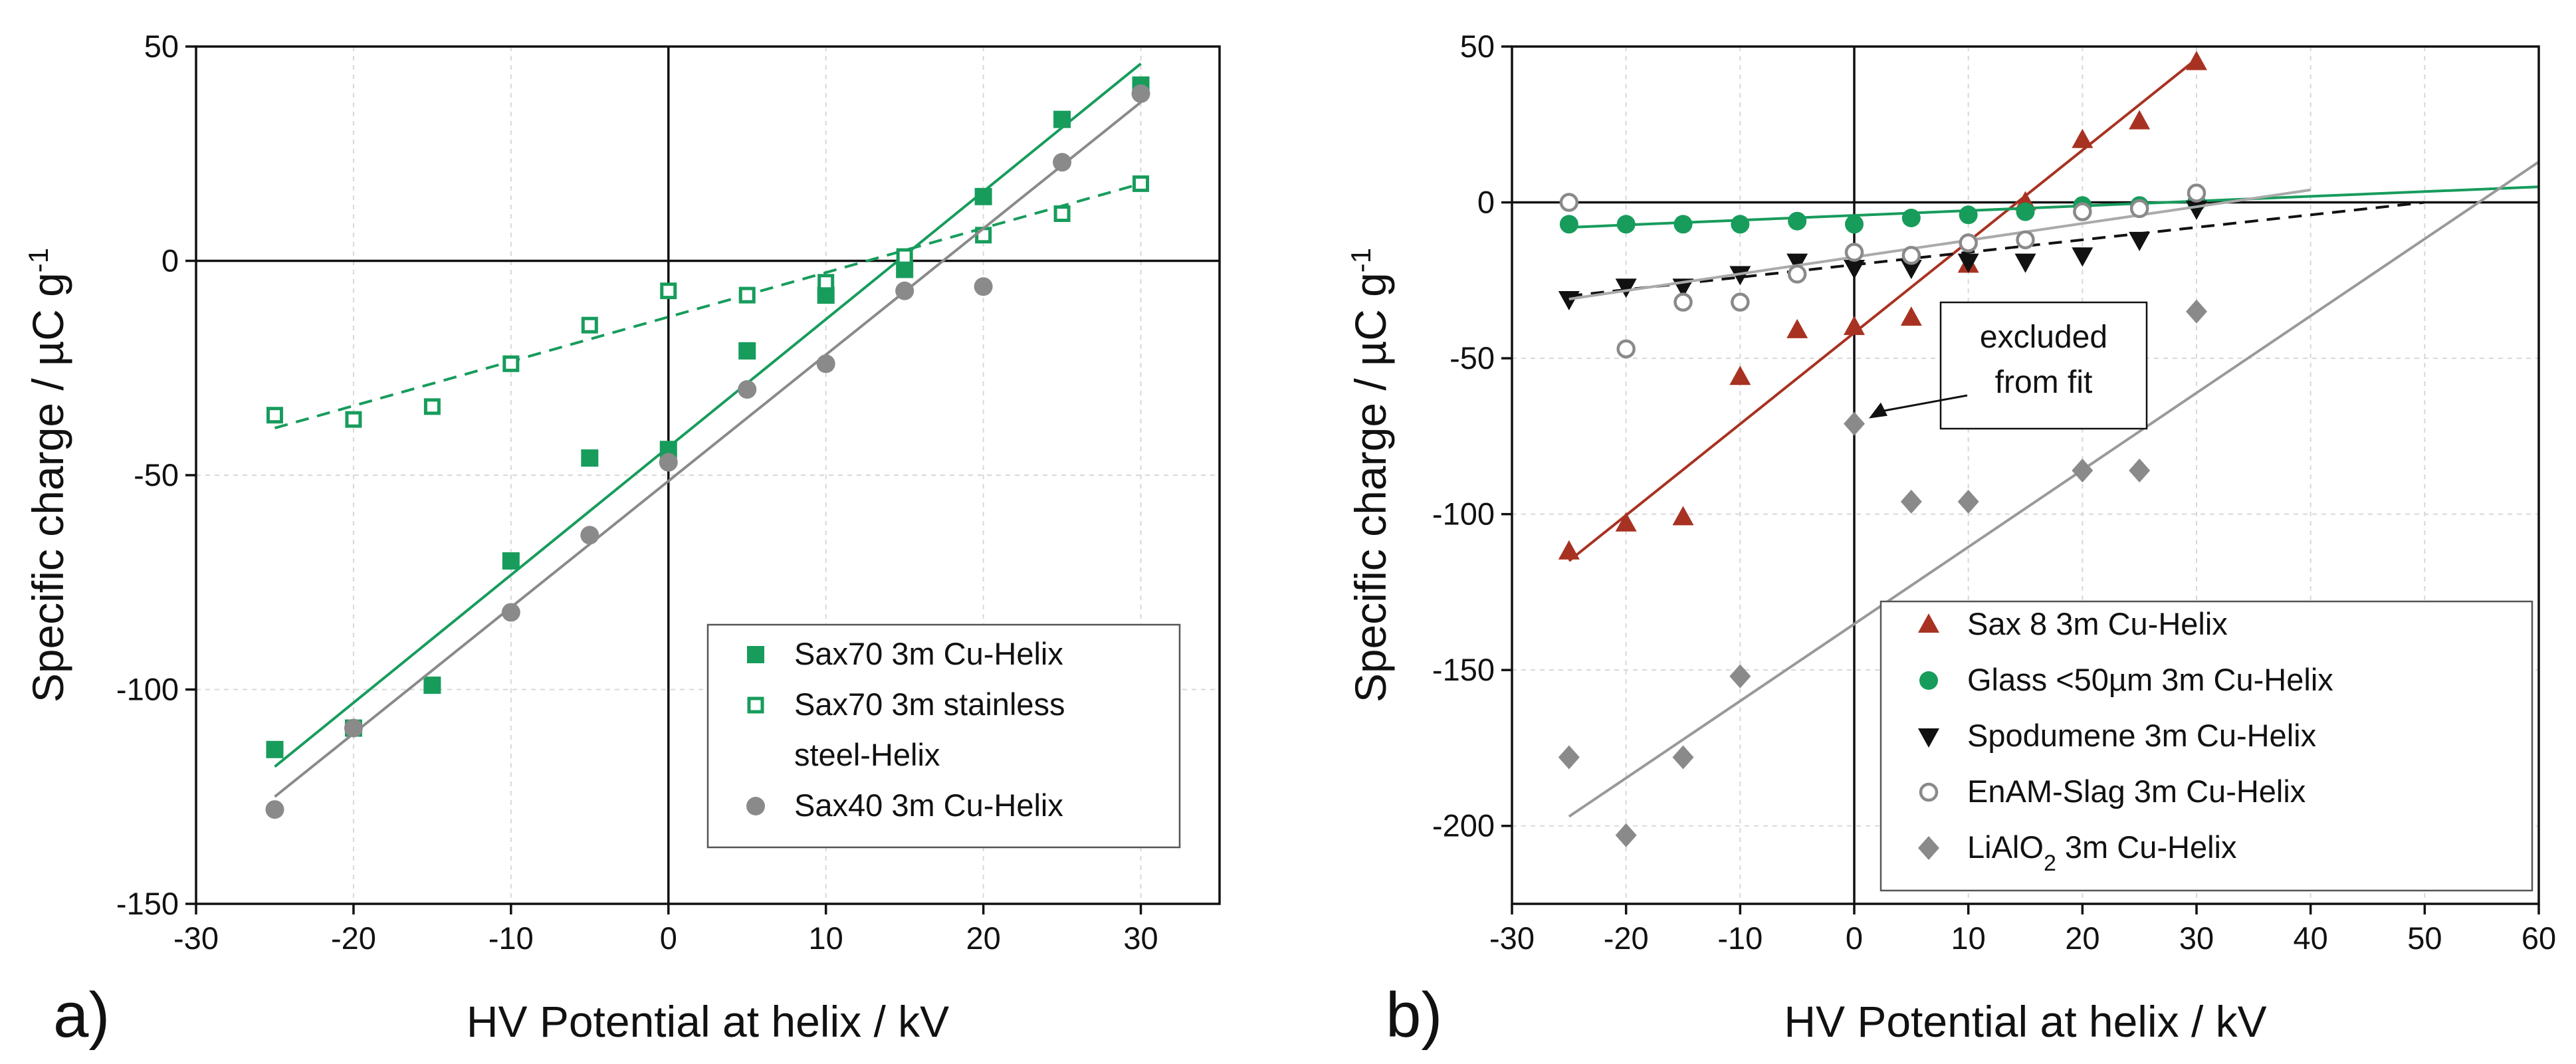 Image resolution: width=2576 pixels, height=1064 pixels. I want to click on tick-label-y: -50, so click(156, 474).